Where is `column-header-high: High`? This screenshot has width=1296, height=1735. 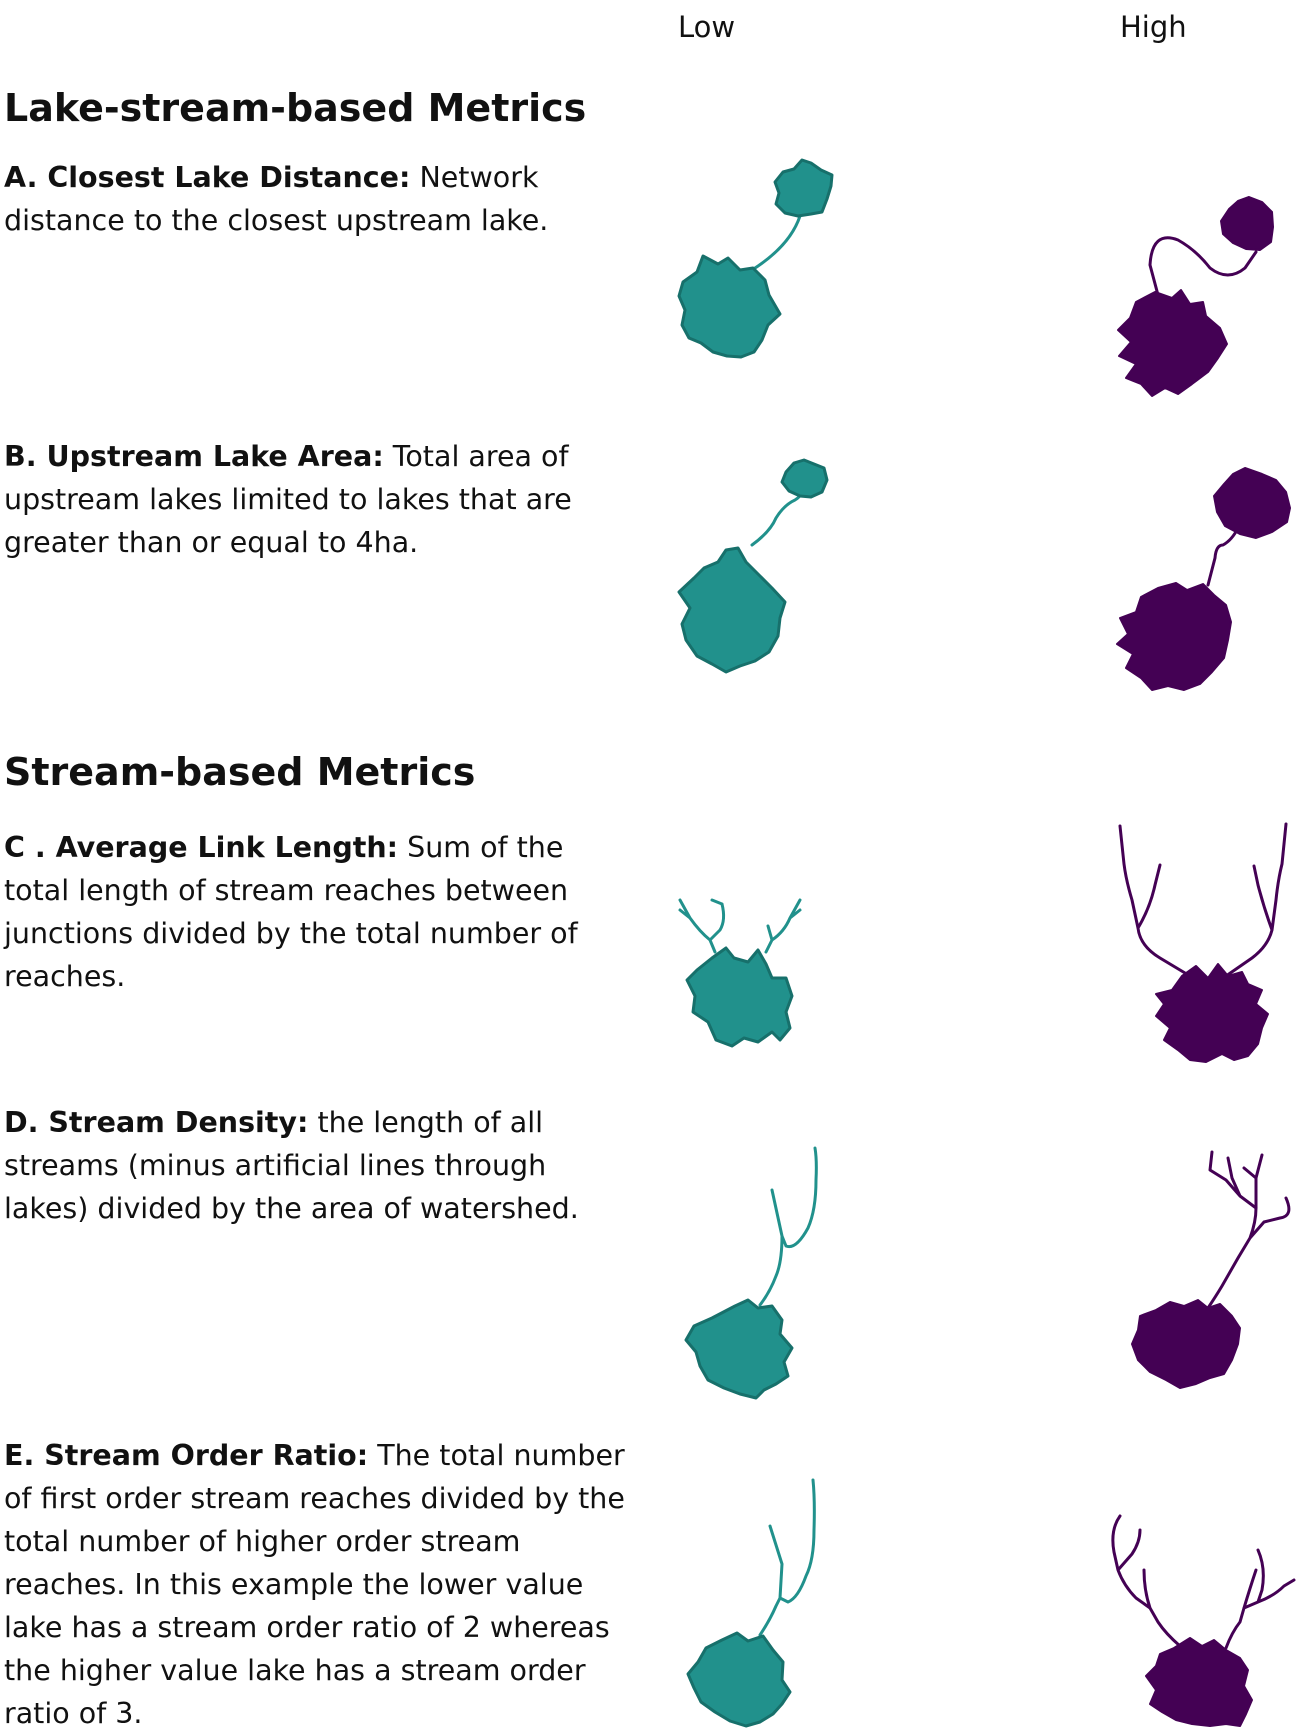
column-header-high: High is located at coordinates (1153, 27).